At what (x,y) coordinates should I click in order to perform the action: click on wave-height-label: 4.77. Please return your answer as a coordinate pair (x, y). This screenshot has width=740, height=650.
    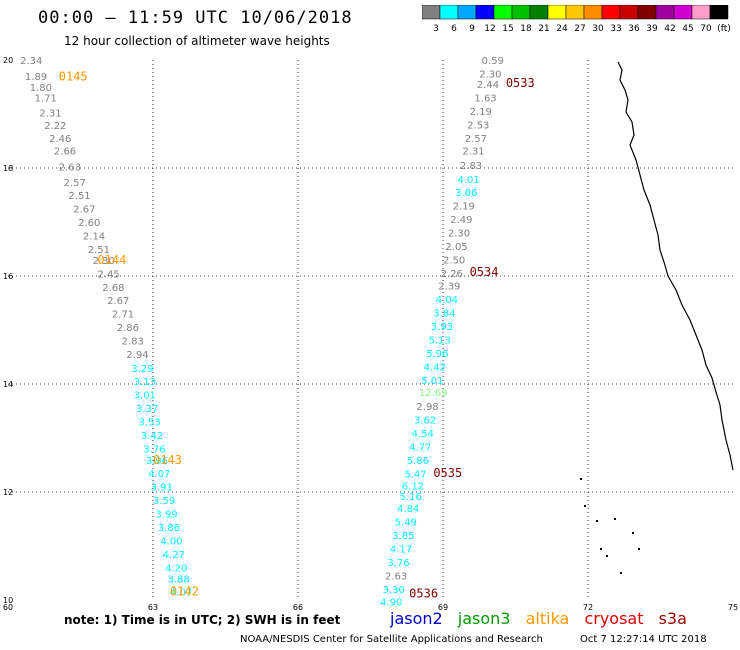
    Looking at the image, I should click on (420, 447).